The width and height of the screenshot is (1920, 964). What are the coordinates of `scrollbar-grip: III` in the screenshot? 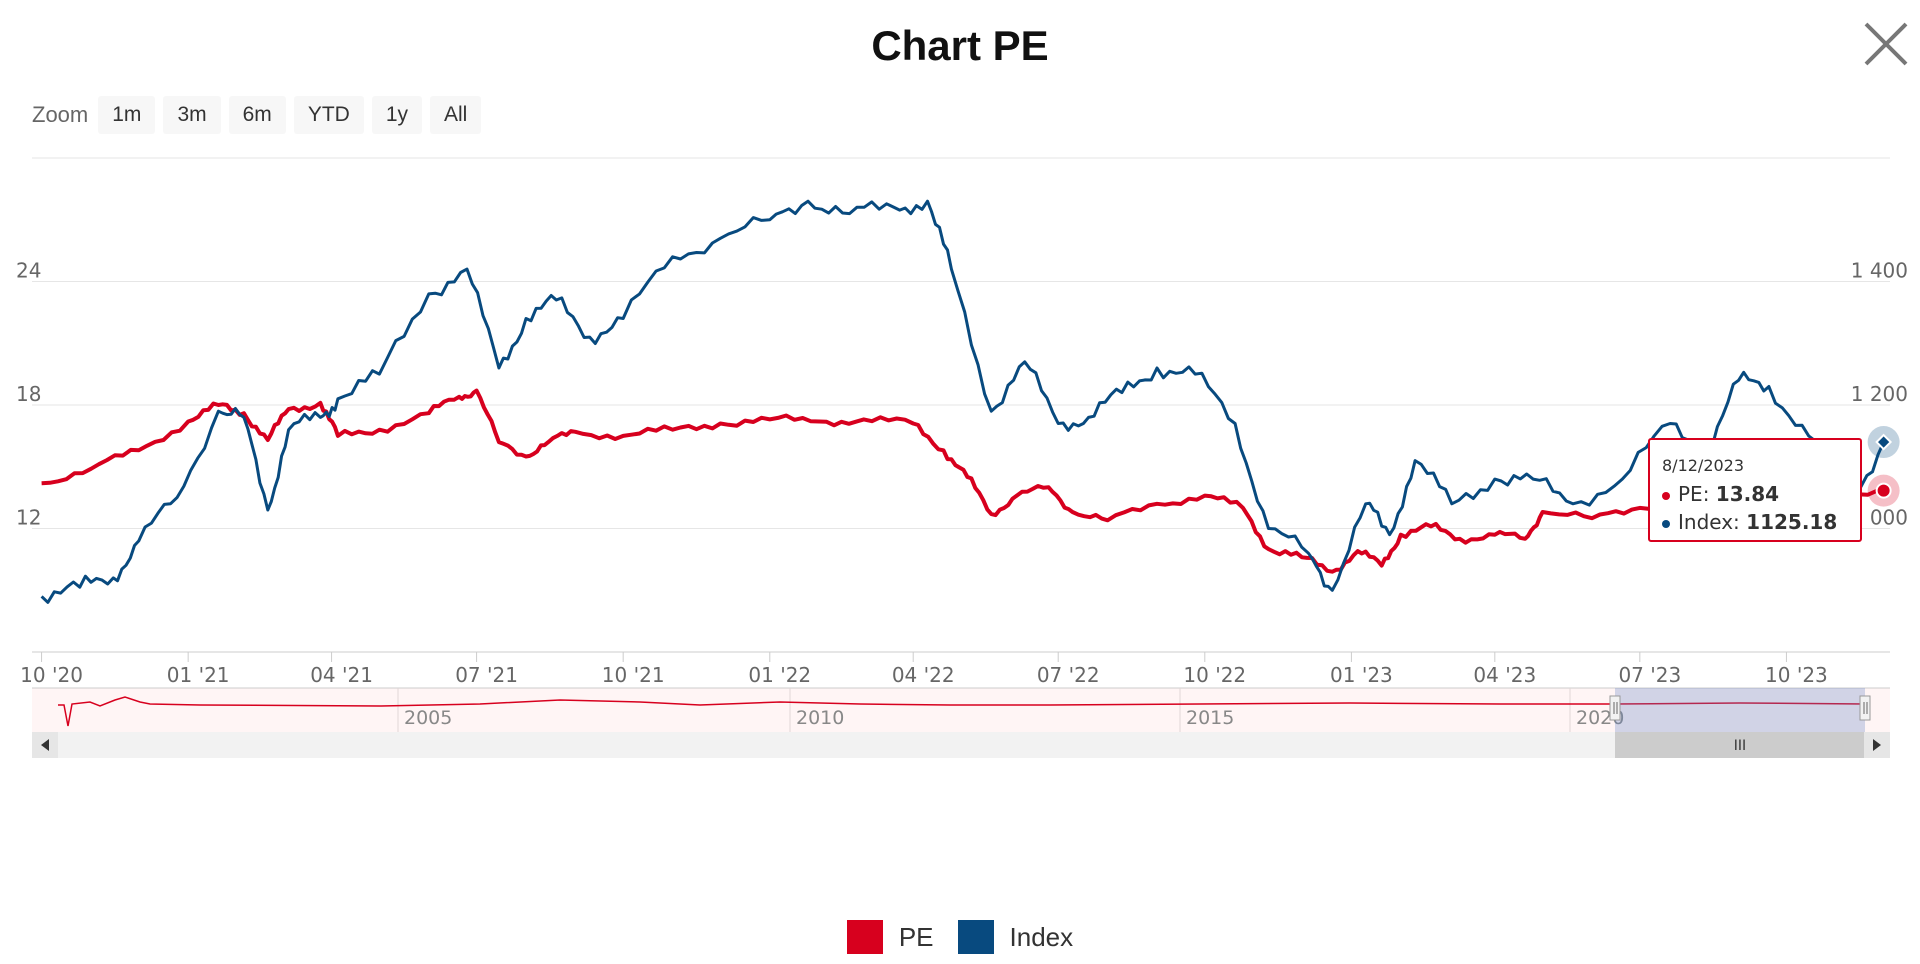 It's located at (1740, 746).